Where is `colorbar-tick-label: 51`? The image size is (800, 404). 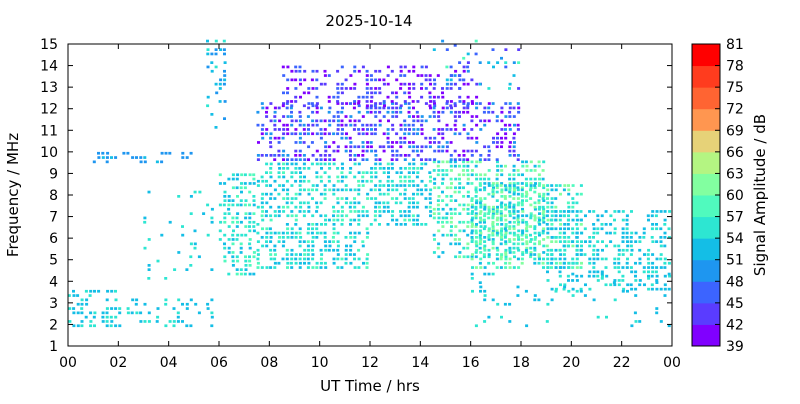
colorbar-tick-label: 51 is located at coordinates (735, 261).